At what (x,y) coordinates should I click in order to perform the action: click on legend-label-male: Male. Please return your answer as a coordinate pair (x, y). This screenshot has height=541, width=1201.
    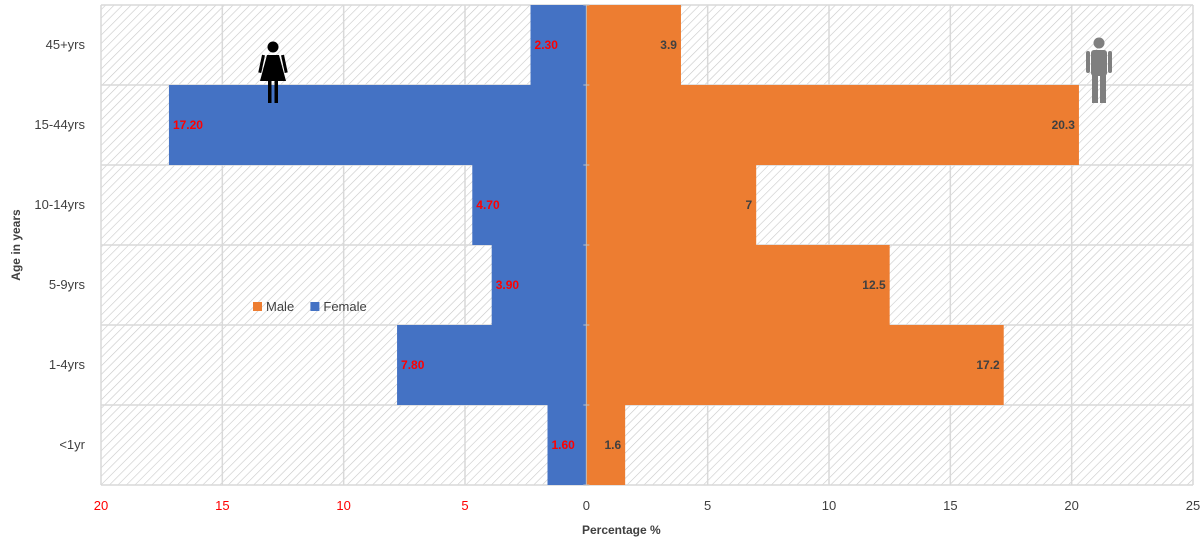
    Looking at the image, I should click on (280, 306).